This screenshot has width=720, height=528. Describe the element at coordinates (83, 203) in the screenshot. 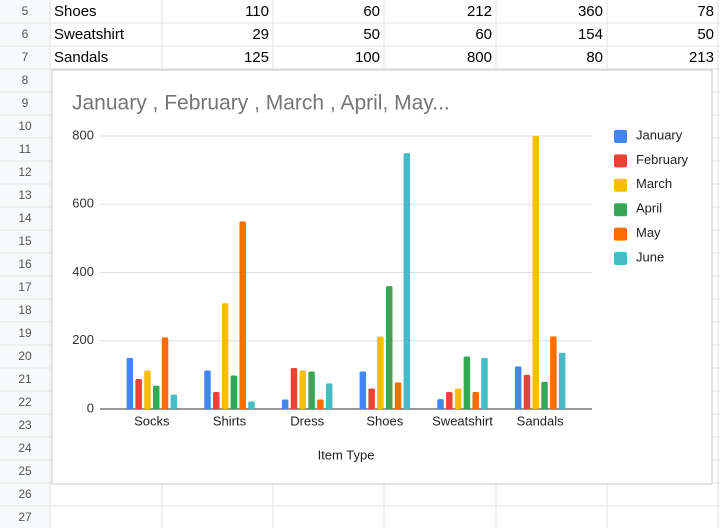

I see `y-tick-label: 600` at that location.